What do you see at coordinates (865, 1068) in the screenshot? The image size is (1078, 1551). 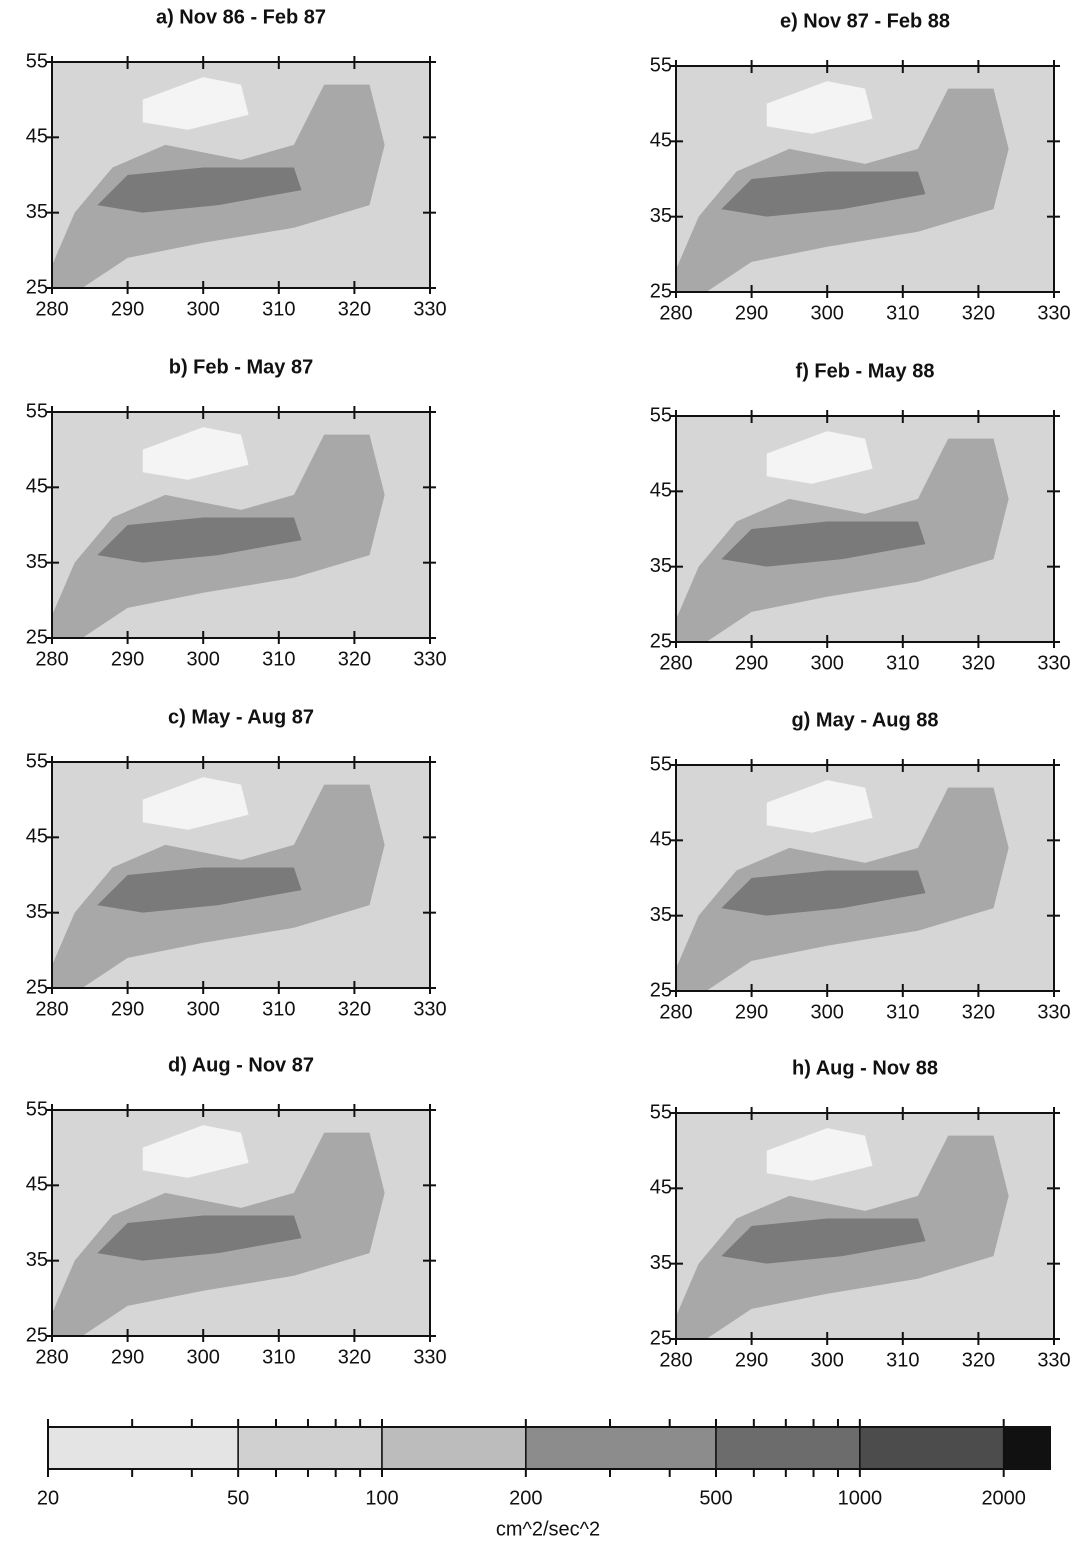 I see `panel-title: h) Aug - Nov 88` at bounding box center [865, 1068].